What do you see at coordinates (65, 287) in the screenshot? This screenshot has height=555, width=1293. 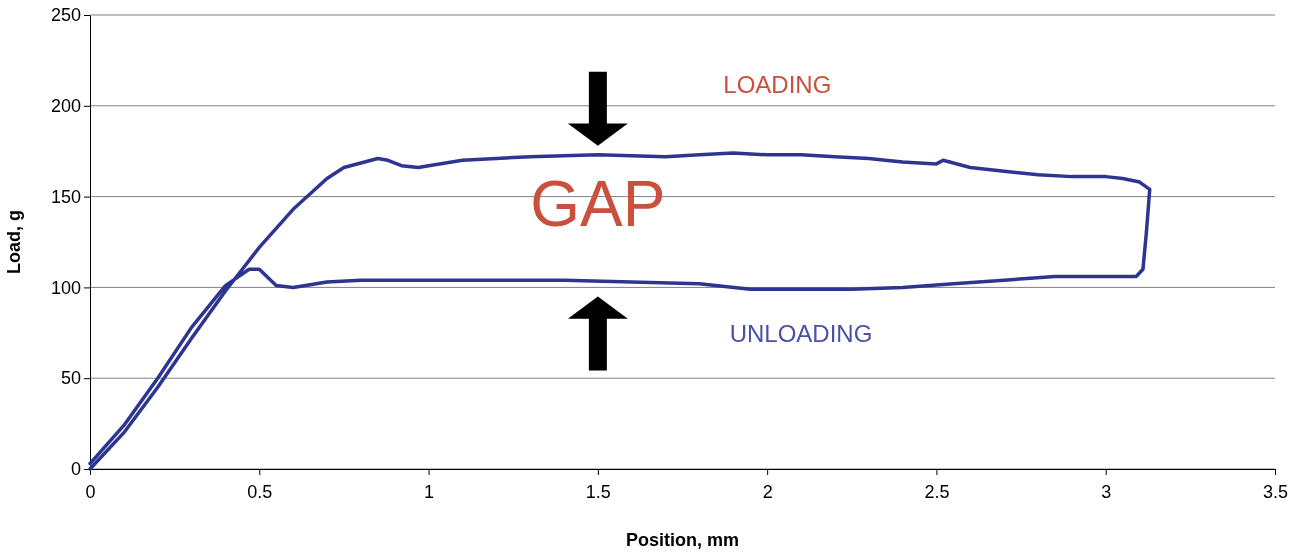 I see `y-tick-label: 100` at bounding box center [65, 287].